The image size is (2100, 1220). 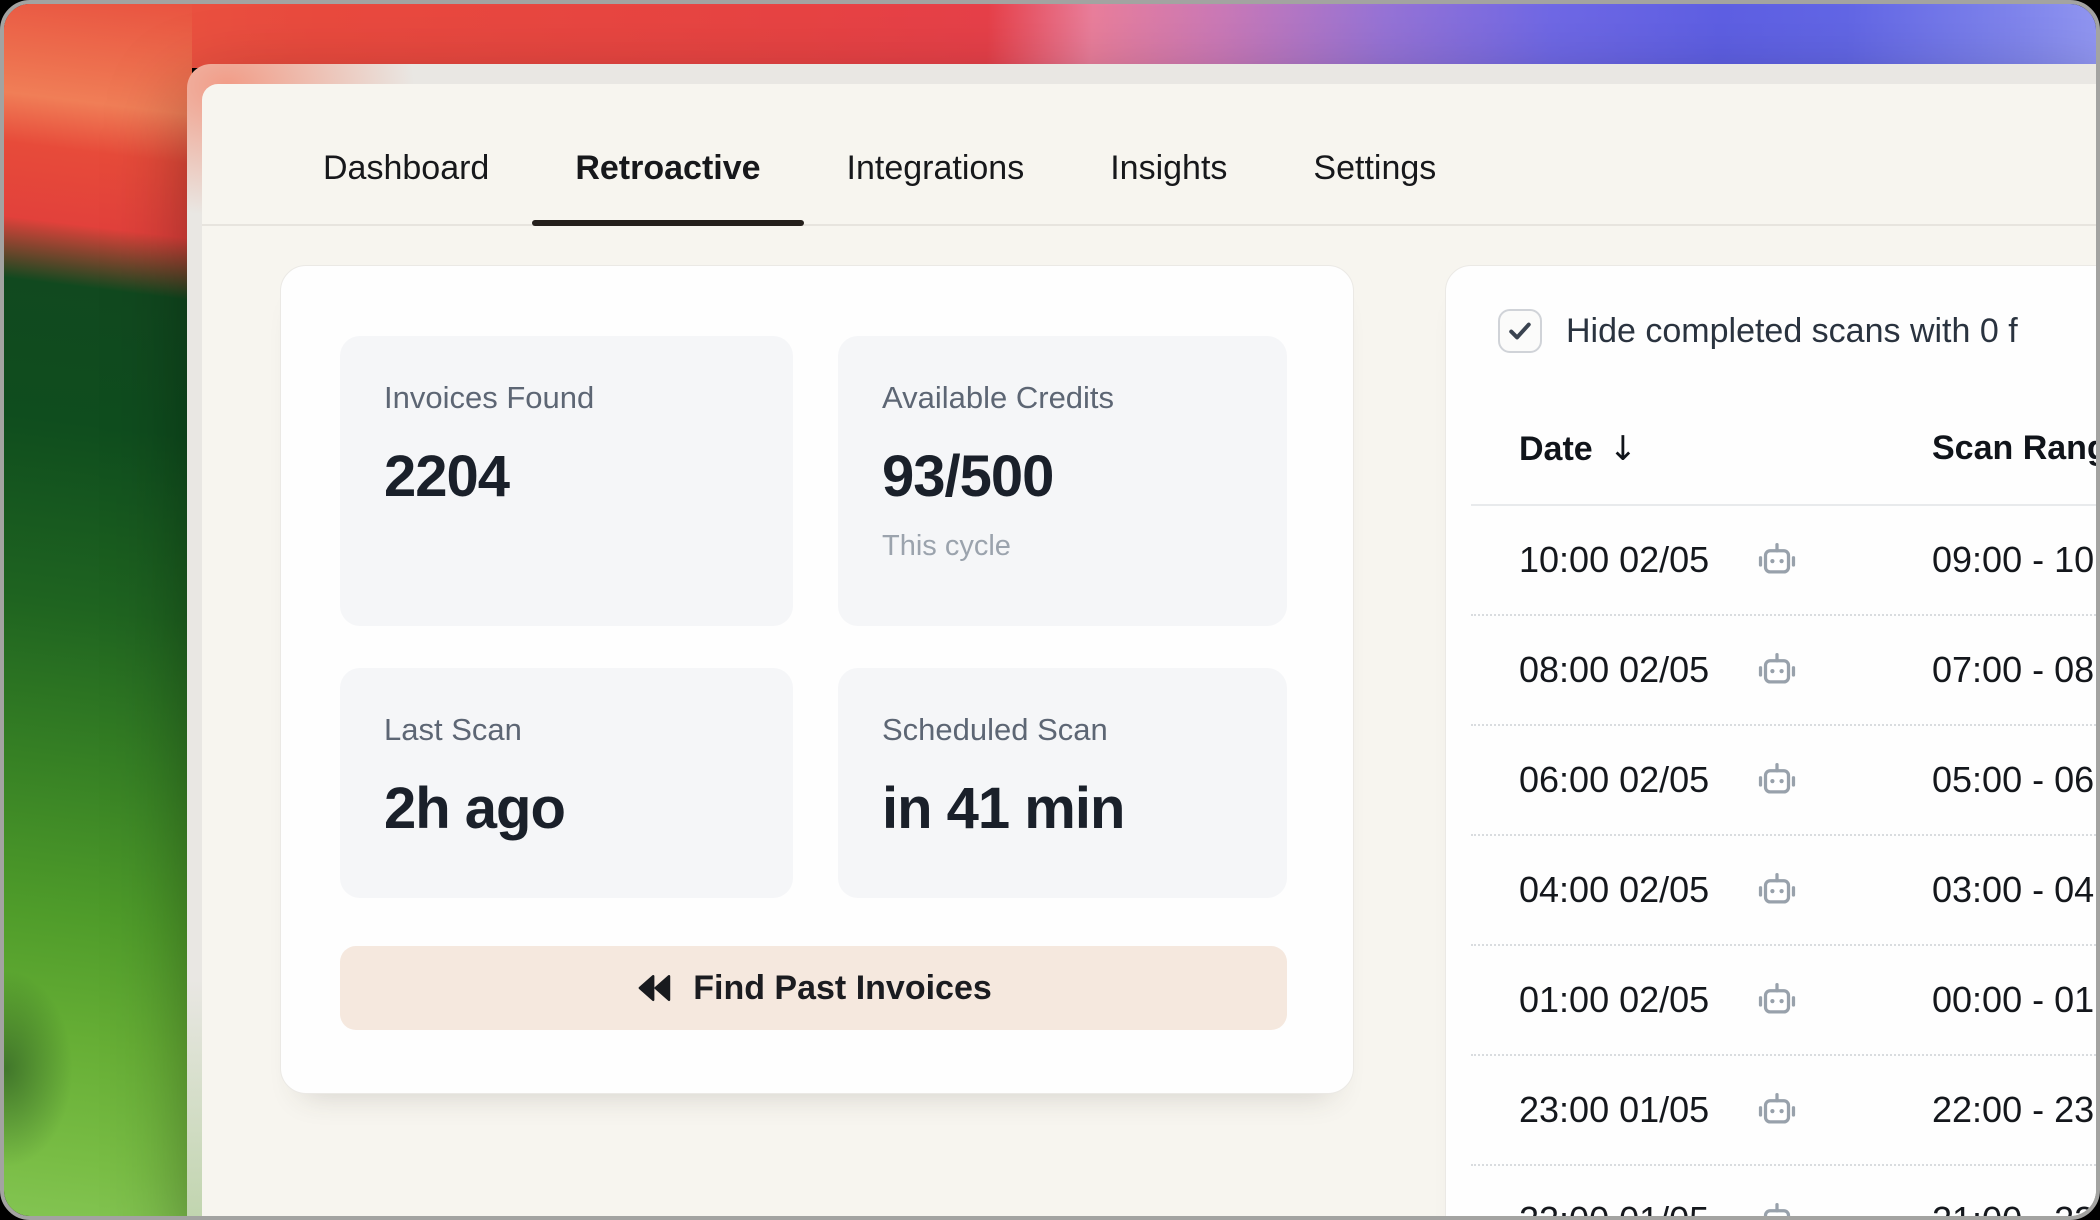 I want to click on find-past-invoices-button: Find Past Invoices, so click(x=813, y=988).